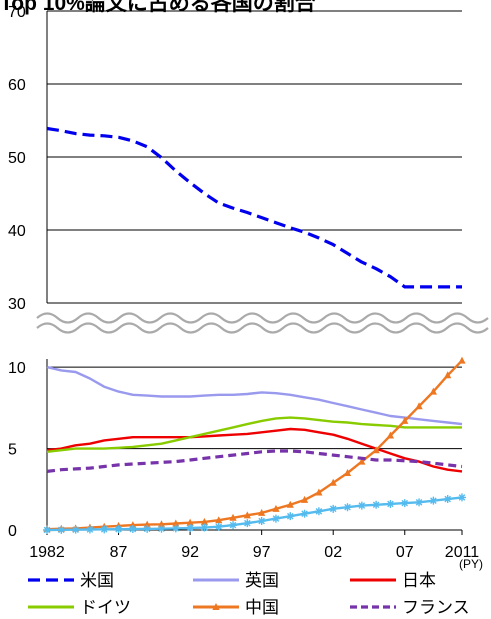  I want to click on axis-break, so click(245, 323).